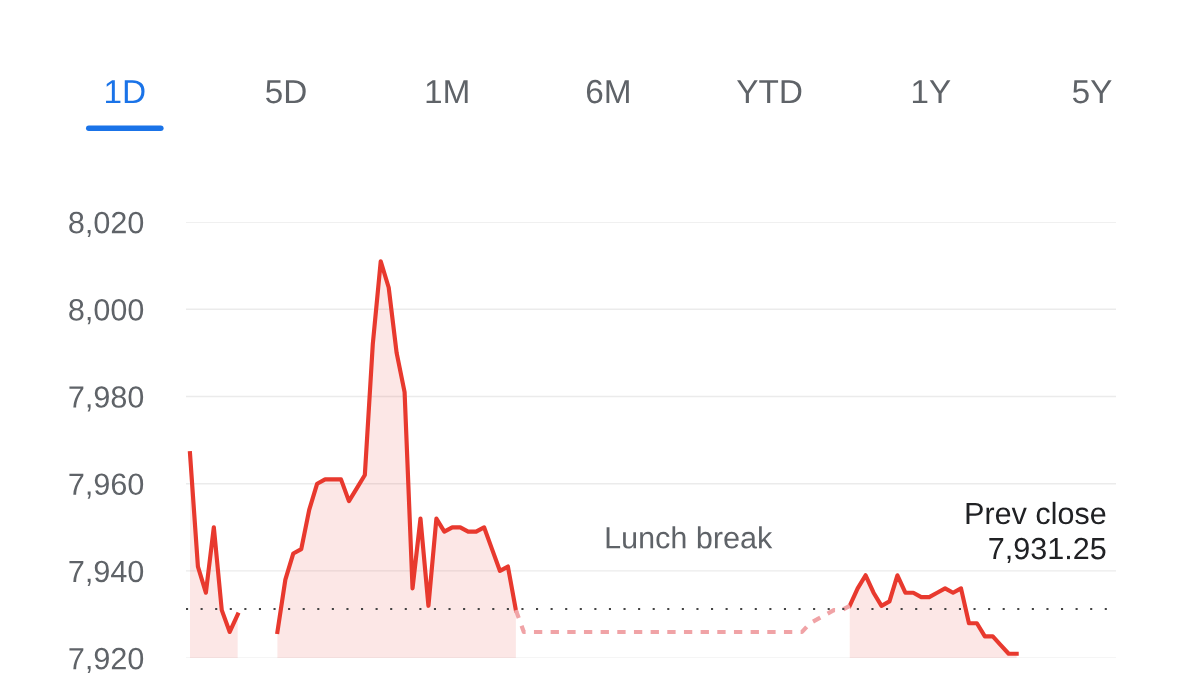 This screenshot has height=675, width=1200. What do you see at coordinates (769, 92) in the screenshot?
I see `text: YTD` at bounding box center [769, 92].